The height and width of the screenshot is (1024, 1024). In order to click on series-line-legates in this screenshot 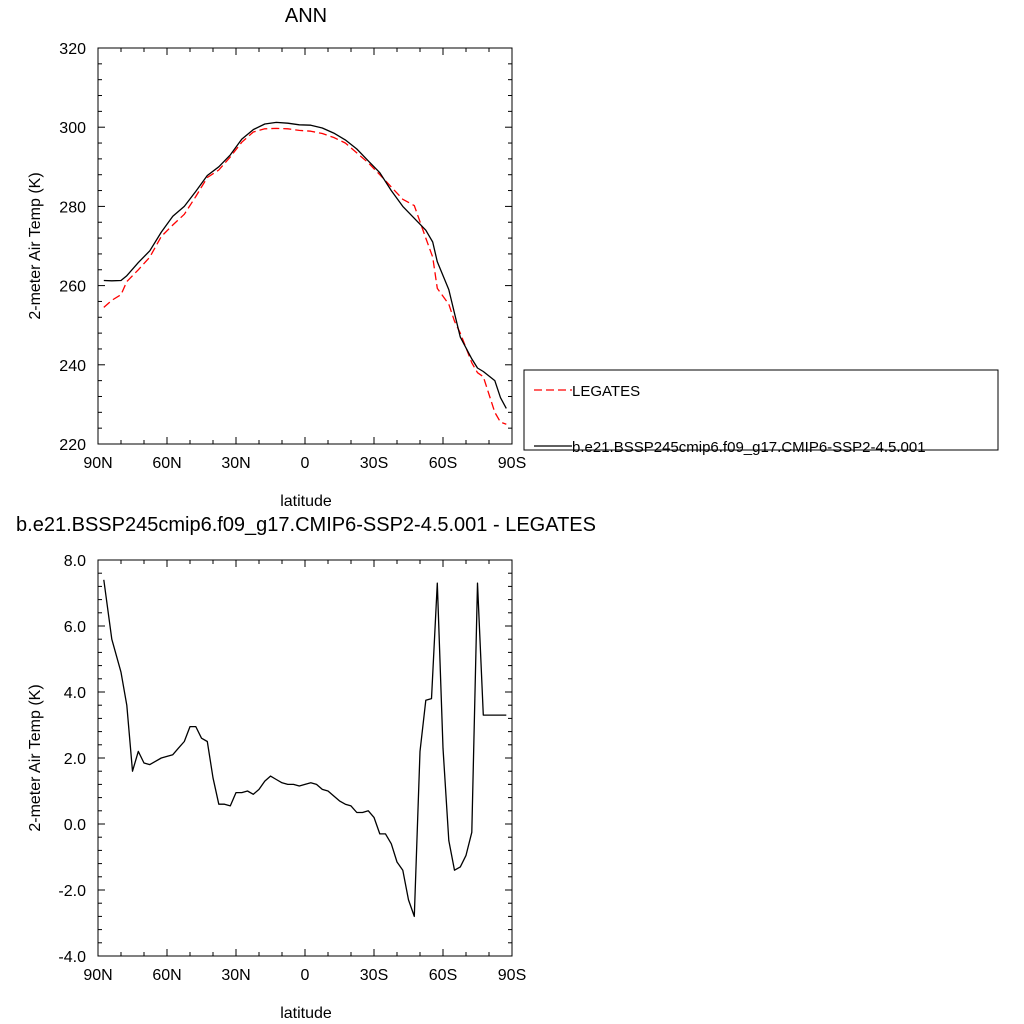, I will do `click(305, 276)`.